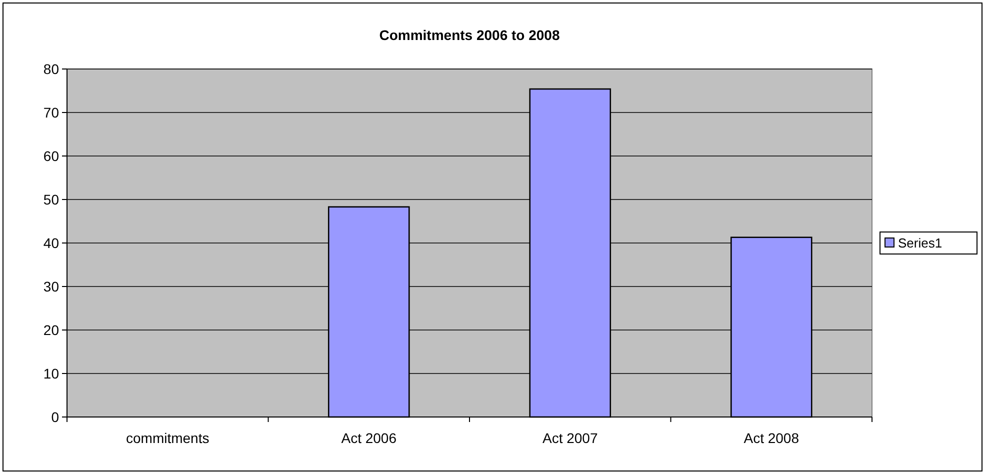 This screenshot has width=985, height=474. Describe the element at coordinates (51, 286) in the screenshot. I see `y-tick-label: 30` at that location.